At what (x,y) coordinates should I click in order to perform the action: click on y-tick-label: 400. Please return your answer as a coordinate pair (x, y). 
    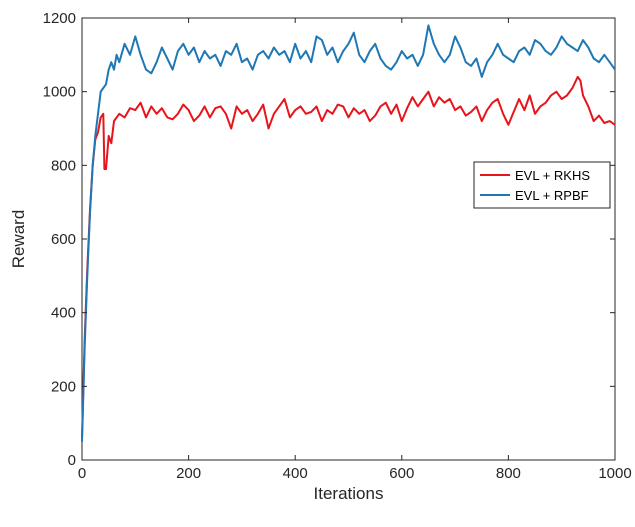
    Looking at the image, I should click on (63, 313).